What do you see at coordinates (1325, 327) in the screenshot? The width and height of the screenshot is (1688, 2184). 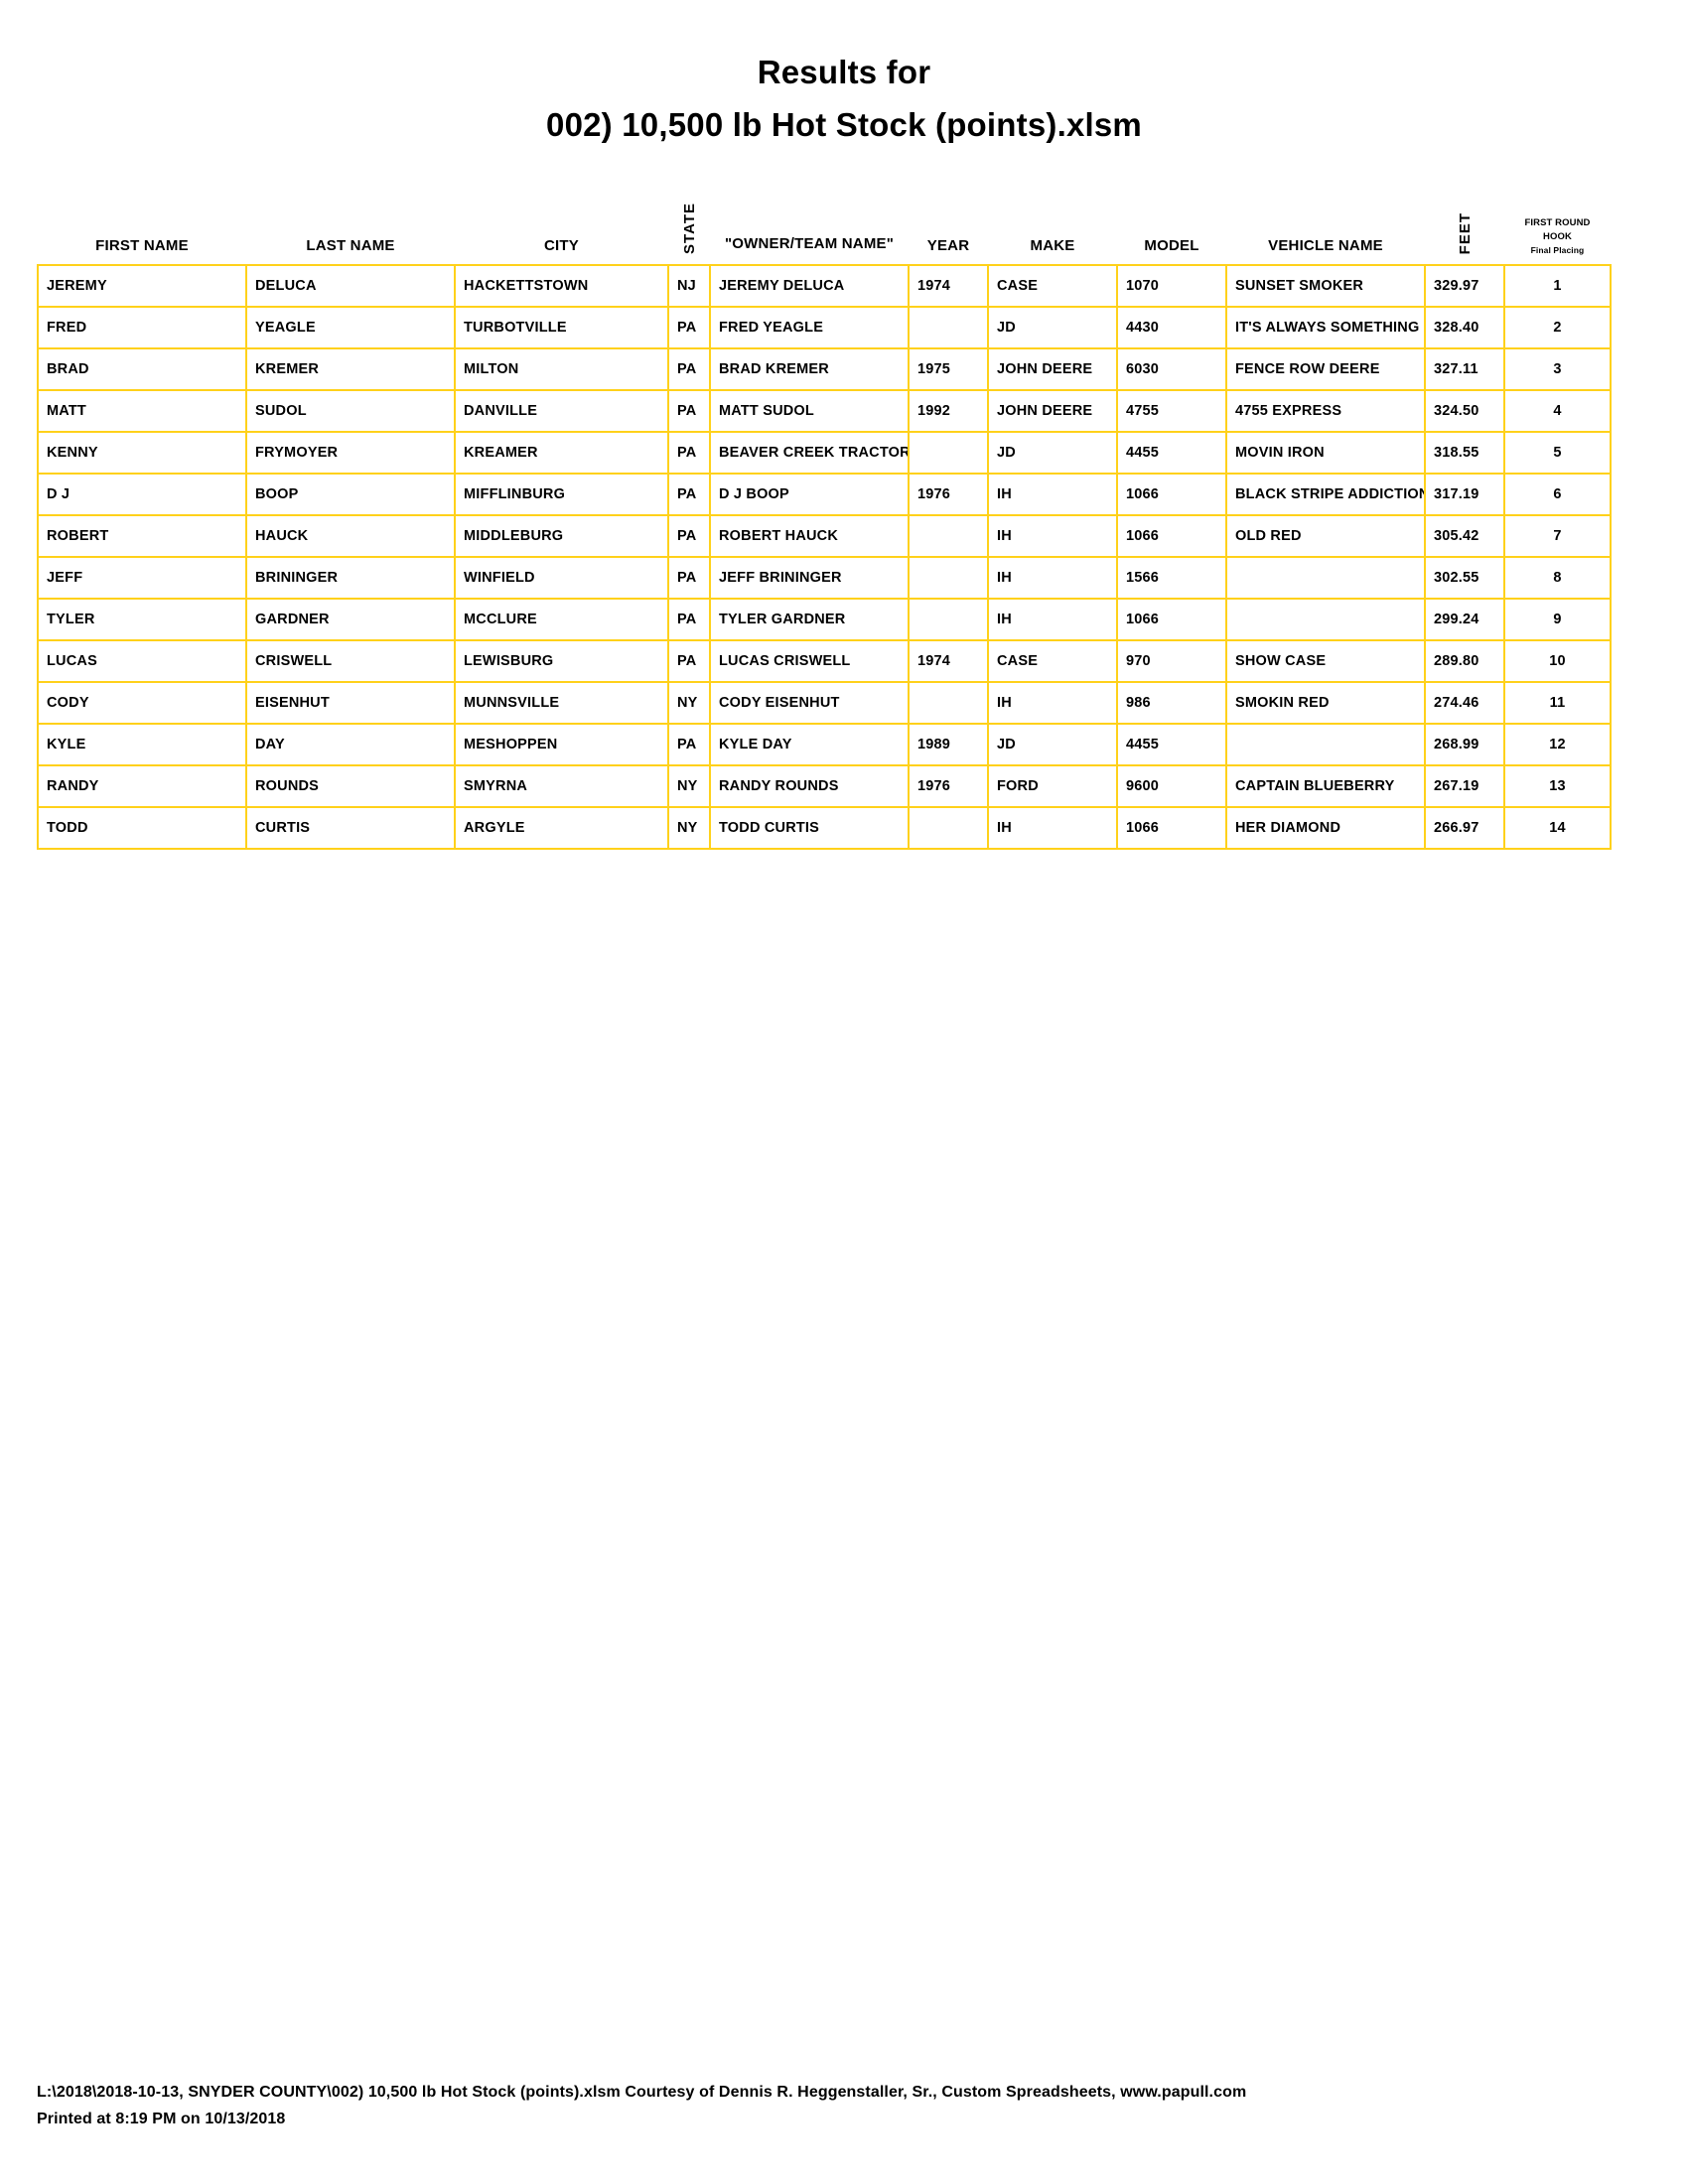 I see `cell-vehicle-name: IT'S ALWAYS SOMETHING` at bounding box center [1325, 327].